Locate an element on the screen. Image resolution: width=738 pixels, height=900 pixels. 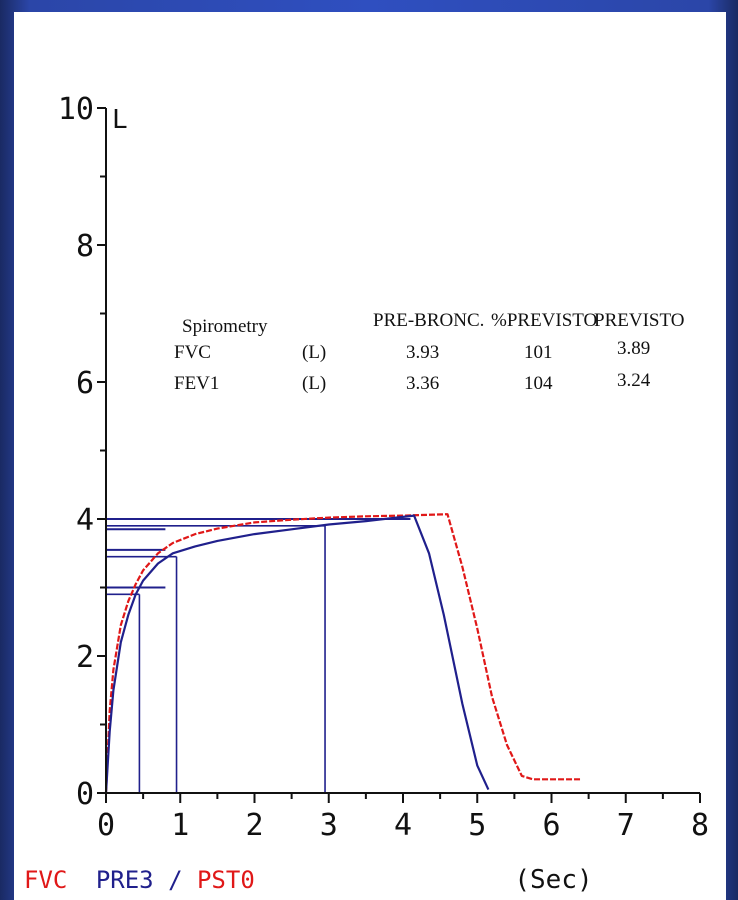
x-tick-label: 6 is located at coordinates (551, 825).